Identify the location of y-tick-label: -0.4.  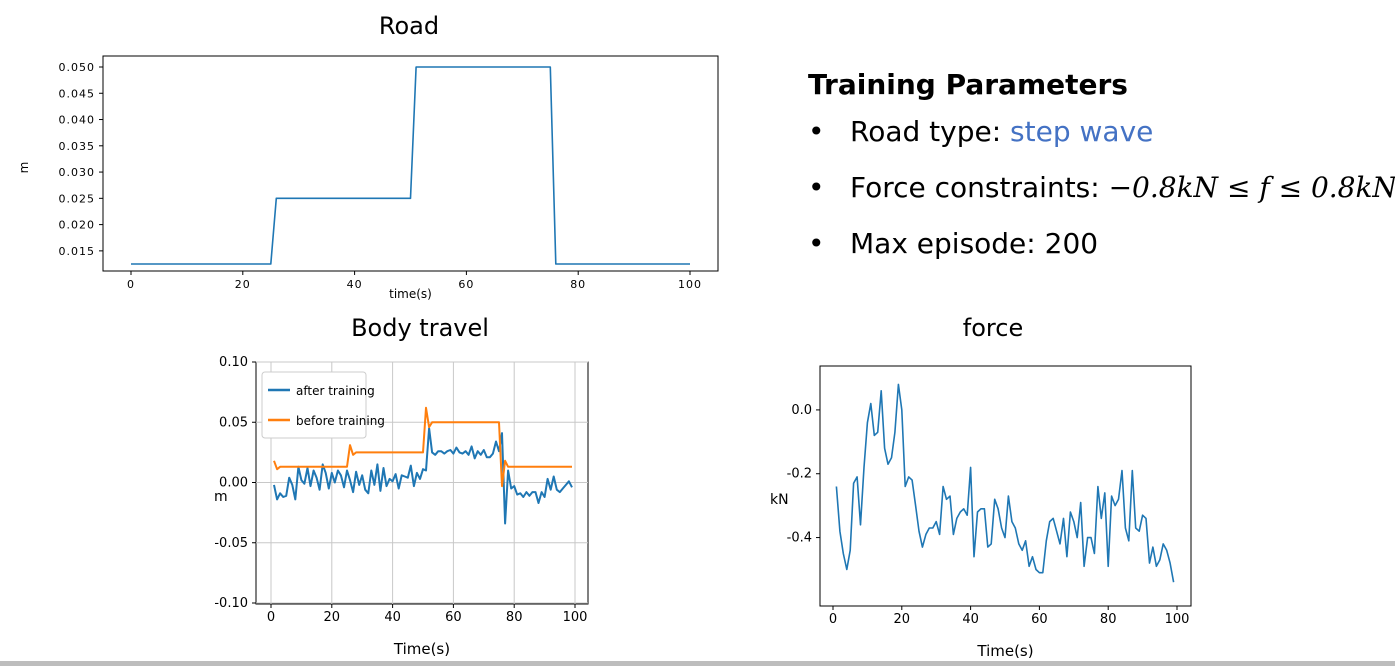
(799, 538).